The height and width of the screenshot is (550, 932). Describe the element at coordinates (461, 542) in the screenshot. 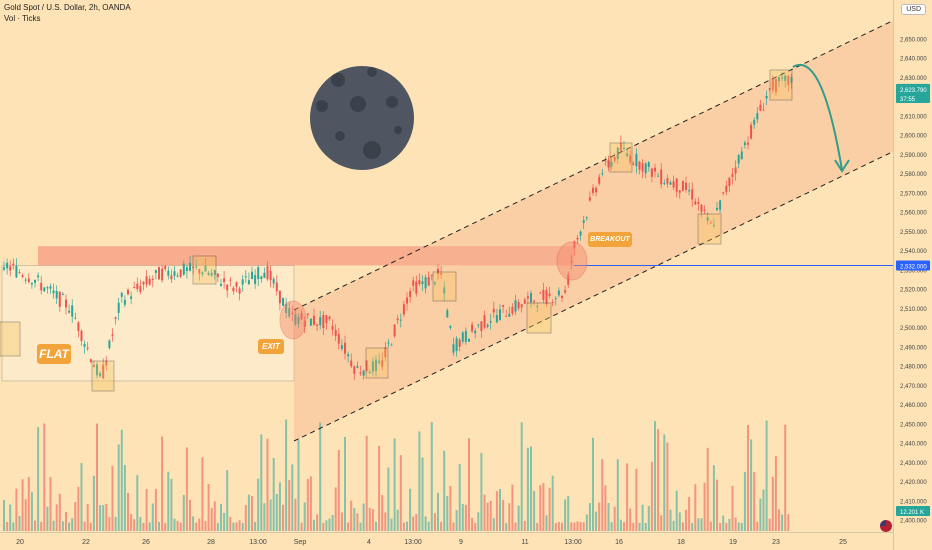

I see `time-tick-label: 9` at that location.